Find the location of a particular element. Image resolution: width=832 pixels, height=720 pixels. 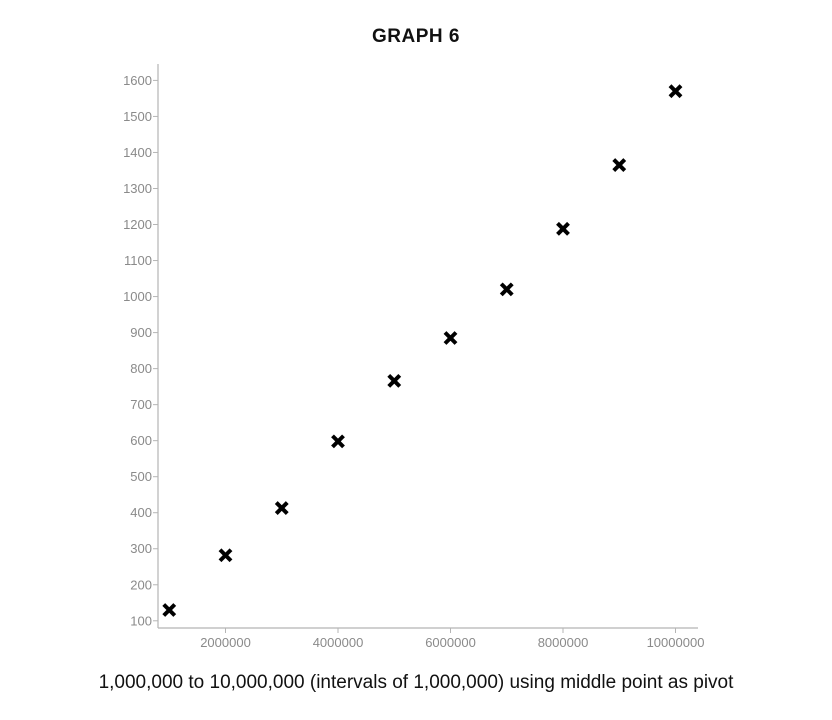

y-tick-label: 1400 is located at coordinates (137, 152).